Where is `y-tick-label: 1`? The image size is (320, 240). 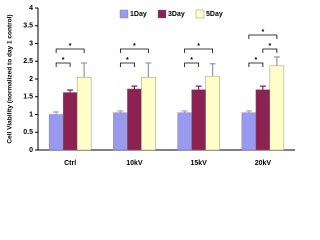 y-tick-label: 1 is located at coordinates (31, 114).